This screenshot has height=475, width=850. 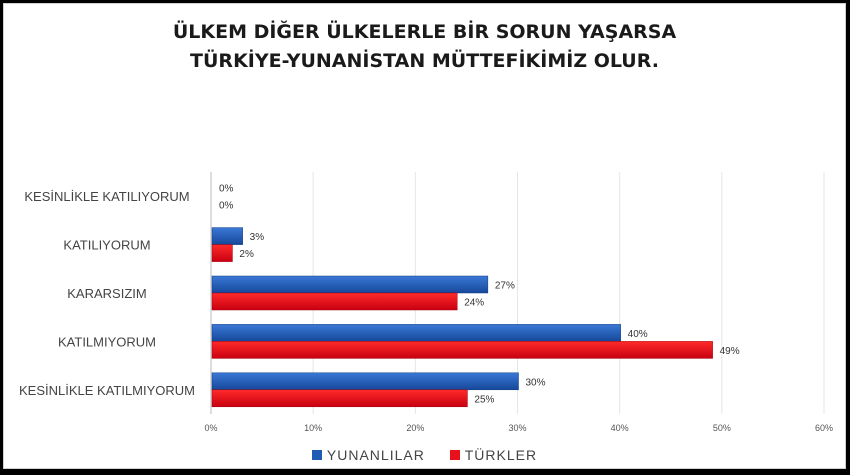 I want to click on x-tick-label: 30%, so click(x=517, y=428).